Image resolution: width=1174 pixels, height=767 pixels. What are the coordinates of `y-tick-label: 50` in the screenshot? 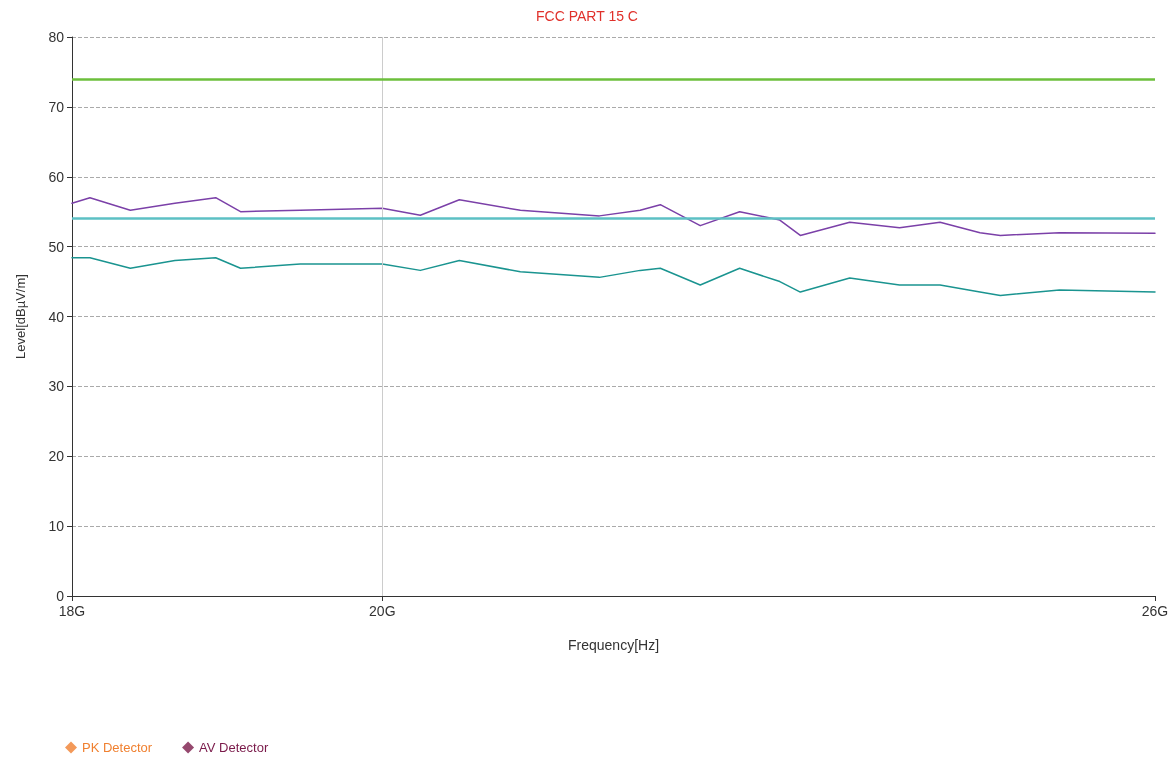 It's located at (56, 246).